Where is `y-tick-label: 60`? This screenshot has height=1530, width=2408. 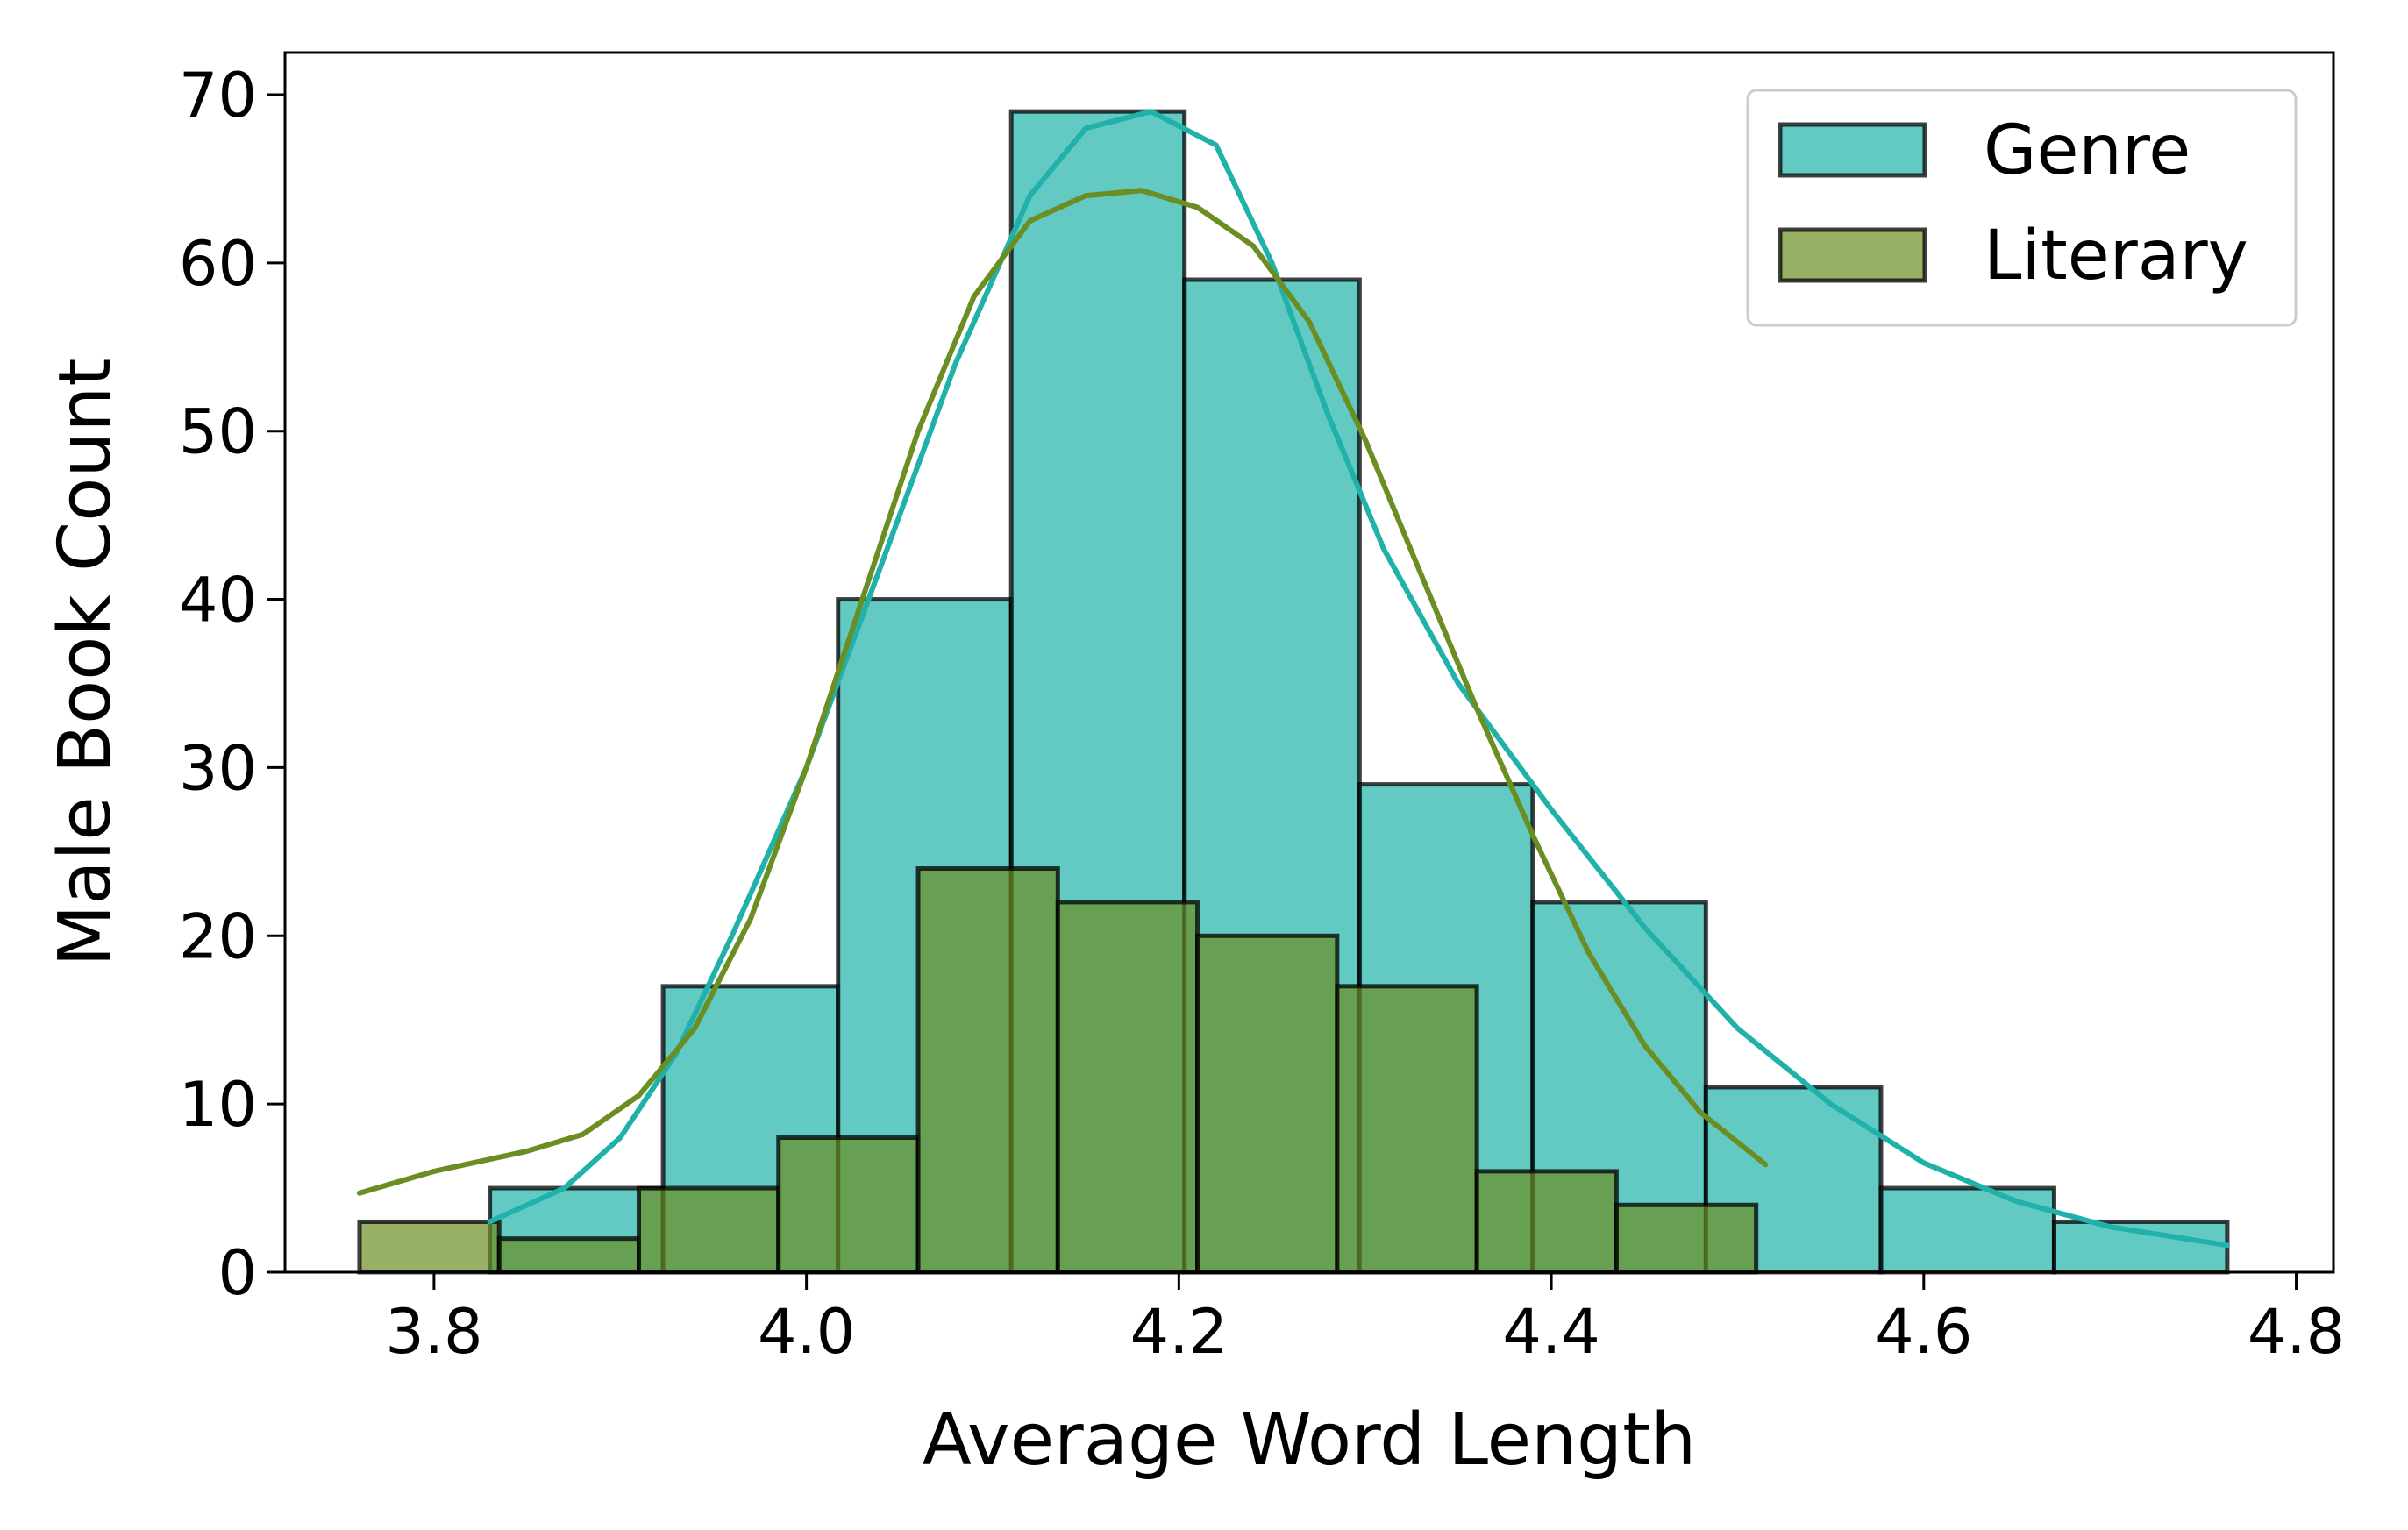
y-tick-label: 60 is located at coordinates (218, 264).